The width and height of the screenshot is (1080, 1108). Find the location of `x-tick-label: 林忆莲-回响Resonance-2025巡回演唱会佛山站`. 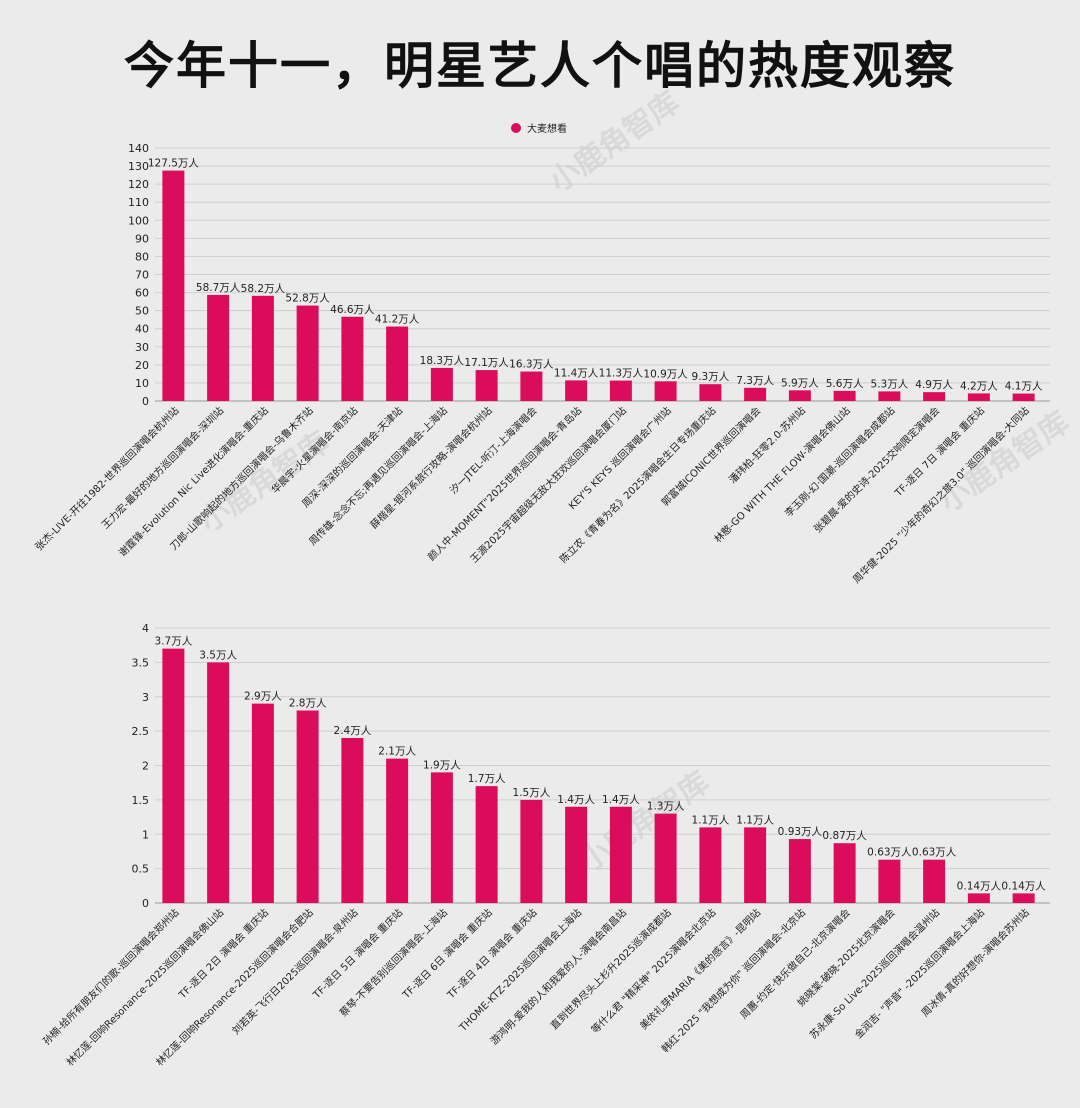

x-tick-label: 林忆莲-回响Resonance-2025巡回演唱会佛山站 is located at coordinates (145, 987).